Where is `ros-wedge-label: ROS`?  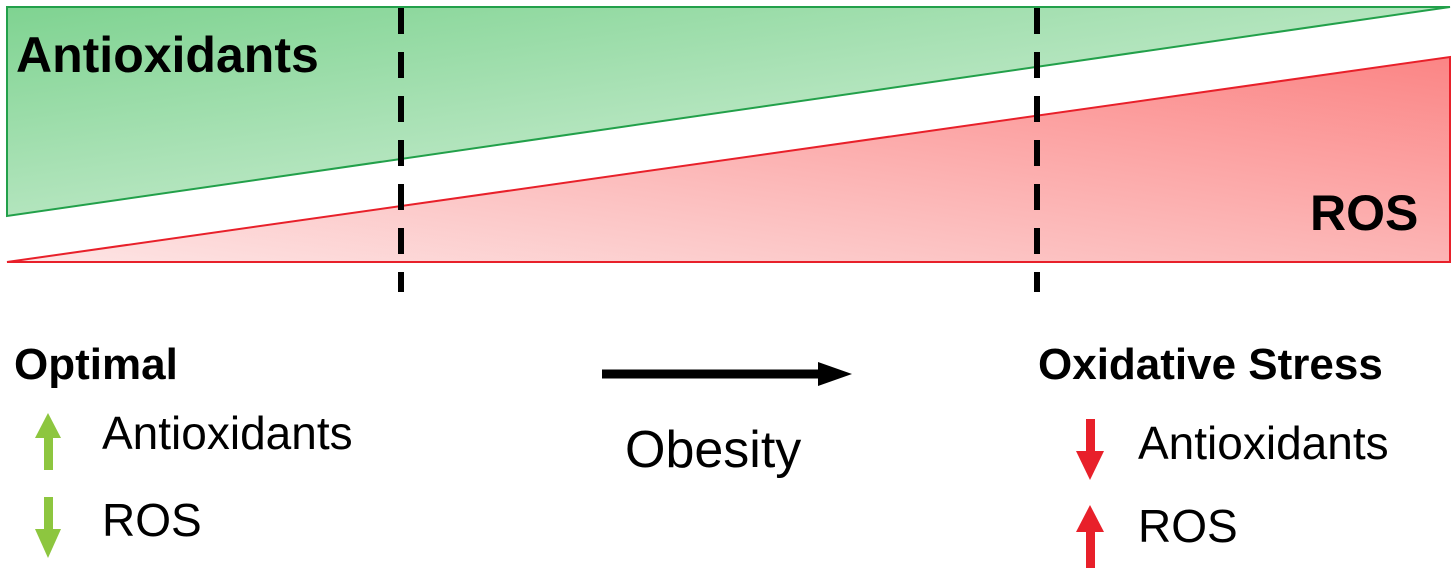 ros-wedge-label: ROS is located at coordinates (1364, 213).